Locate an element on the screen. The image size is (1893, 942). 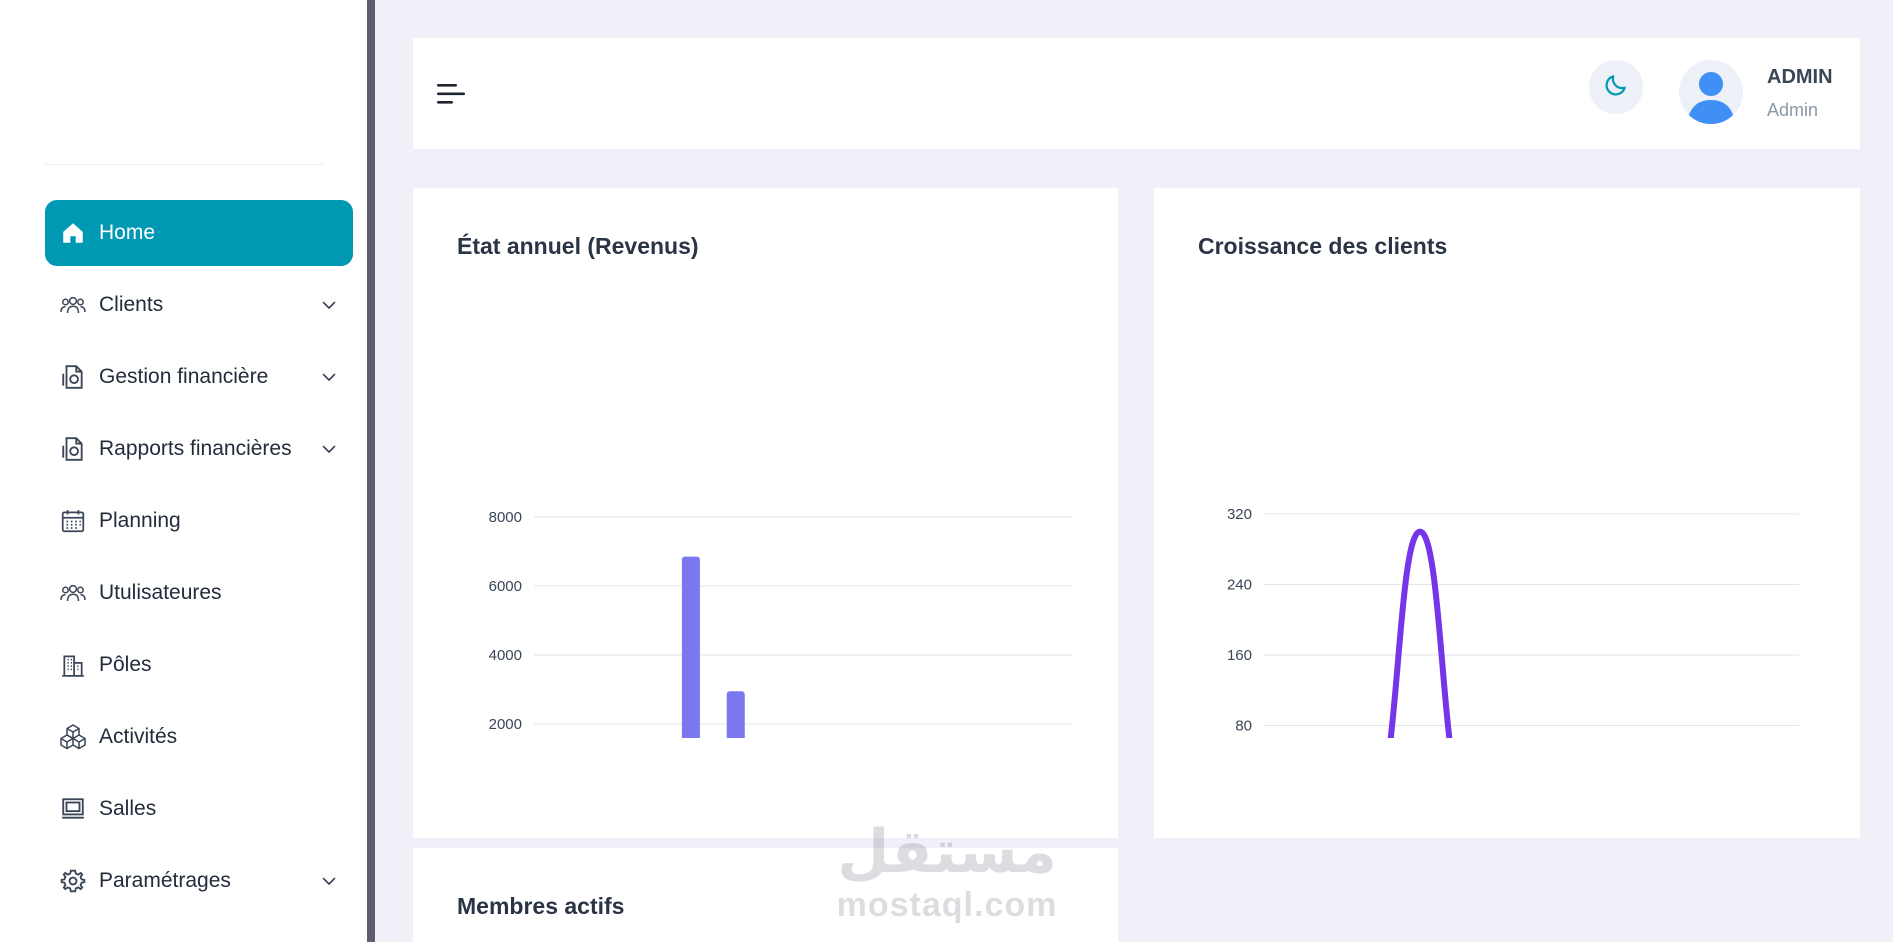
sidebar-item-clients: Clients is located at coordinates (199, 305).